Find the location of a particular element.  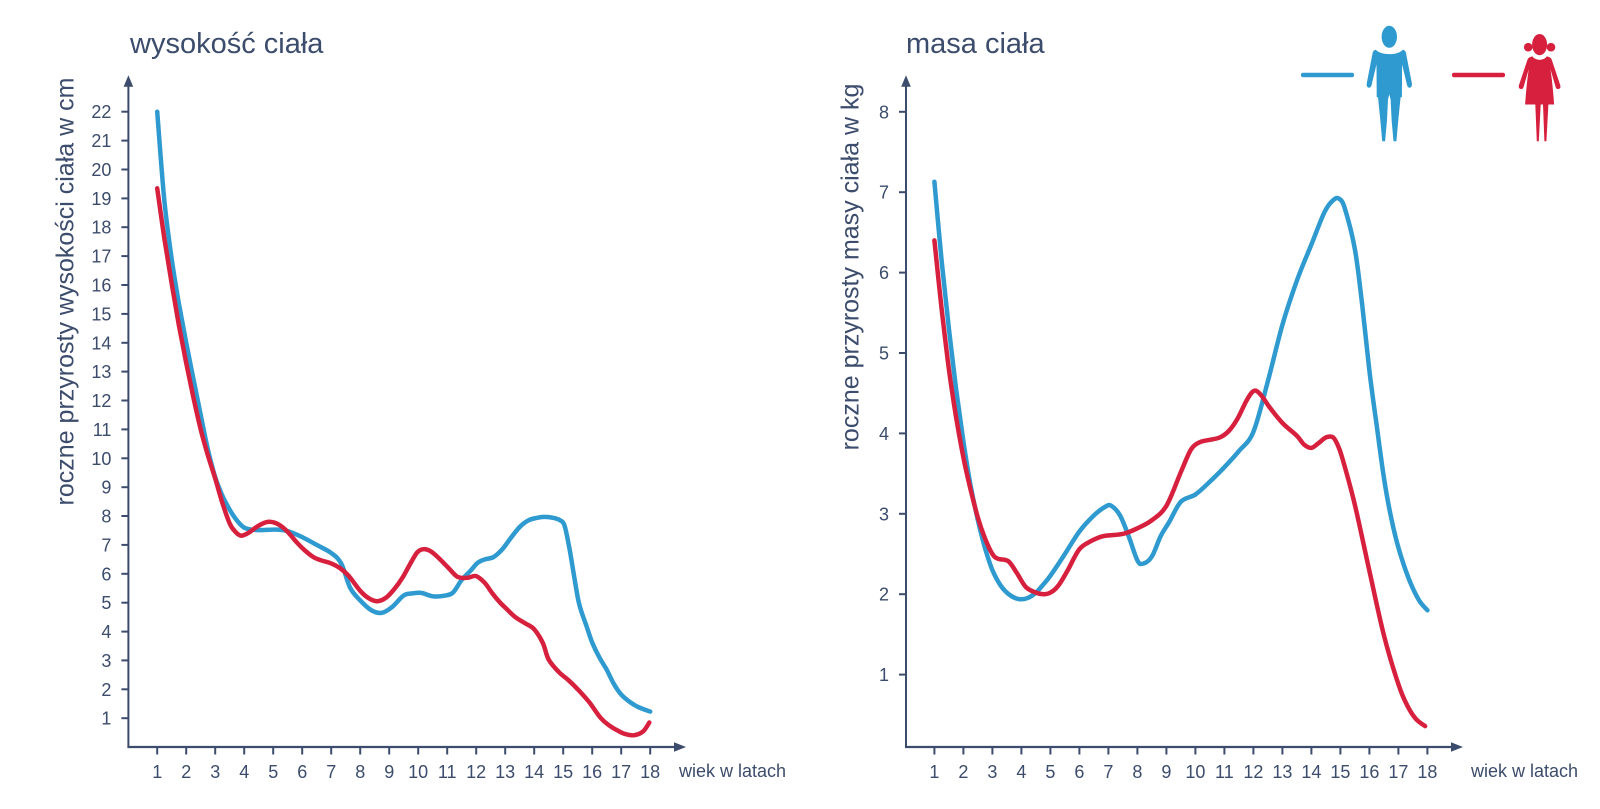

svg-text: 21 is located at coordinates (101, 141).